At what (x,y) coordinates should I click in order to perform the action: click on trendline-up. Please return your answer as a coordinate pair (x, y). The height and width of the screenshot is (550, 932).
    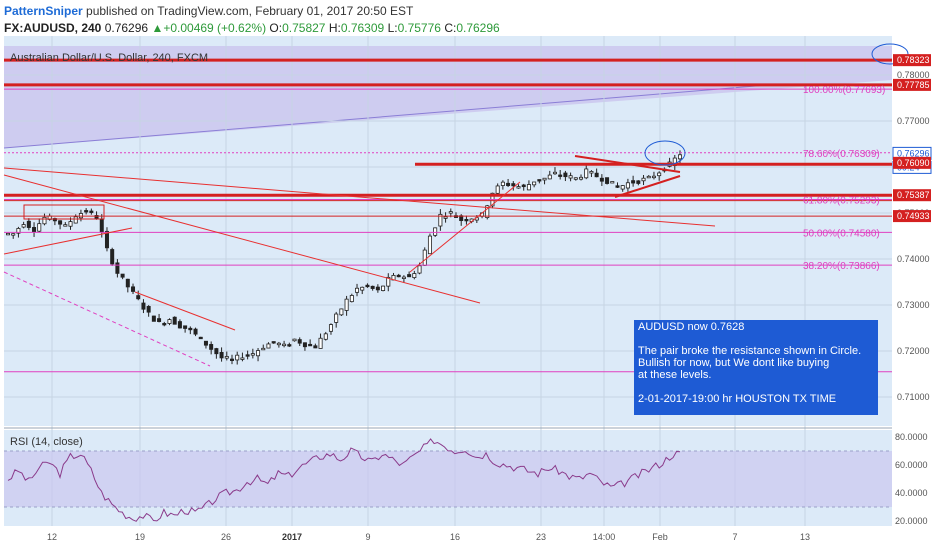
    Looking at the image, I should click on (465, 227).